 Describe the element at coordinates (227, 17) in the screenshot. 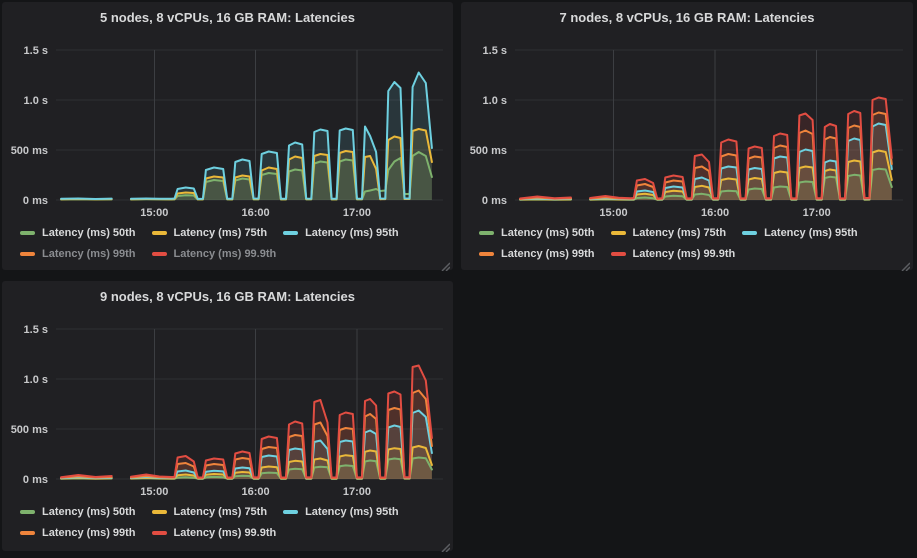

I see `panel-title: 5 nodes, 8 vCPUs, 16 GB RAM: Latencies` at that location.